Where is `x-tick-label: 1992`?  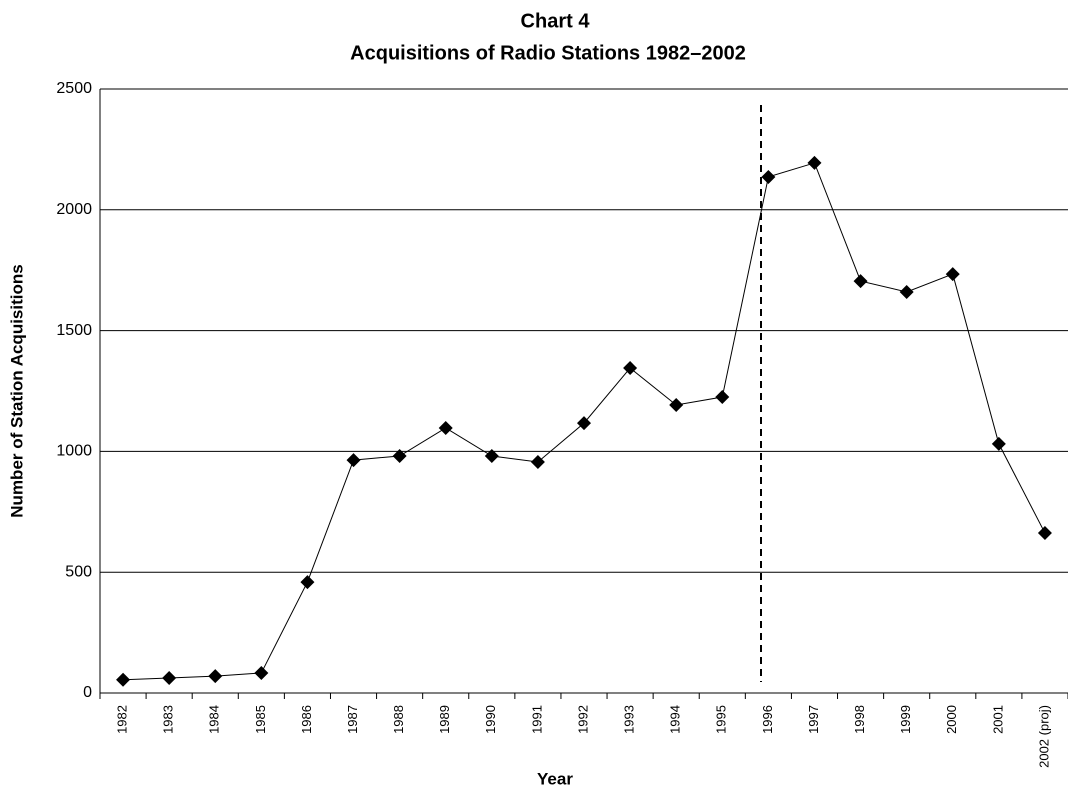 x-tick-label: 1992 is located at coordinates (582, 719).